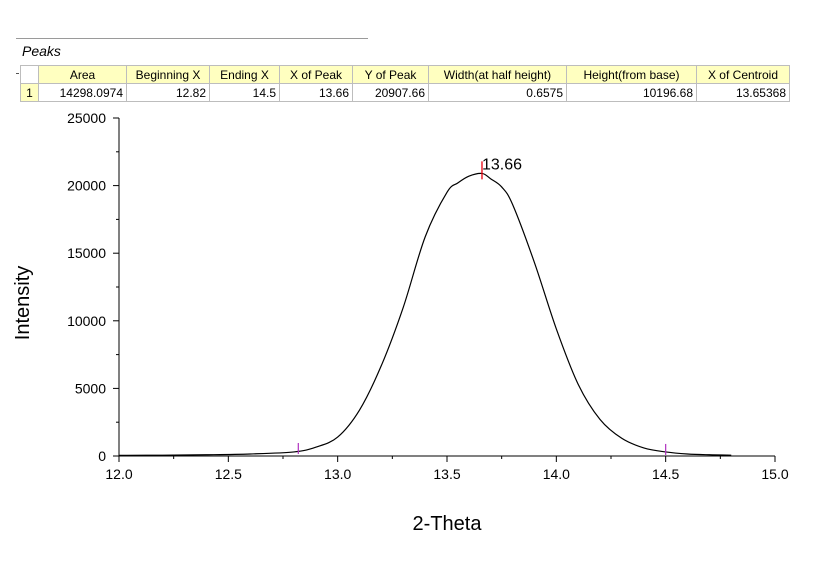 Image resolution: width=814 pixels, height=572 pixels. I want to click on x-tick-label: 15.0, so click(774, 474).